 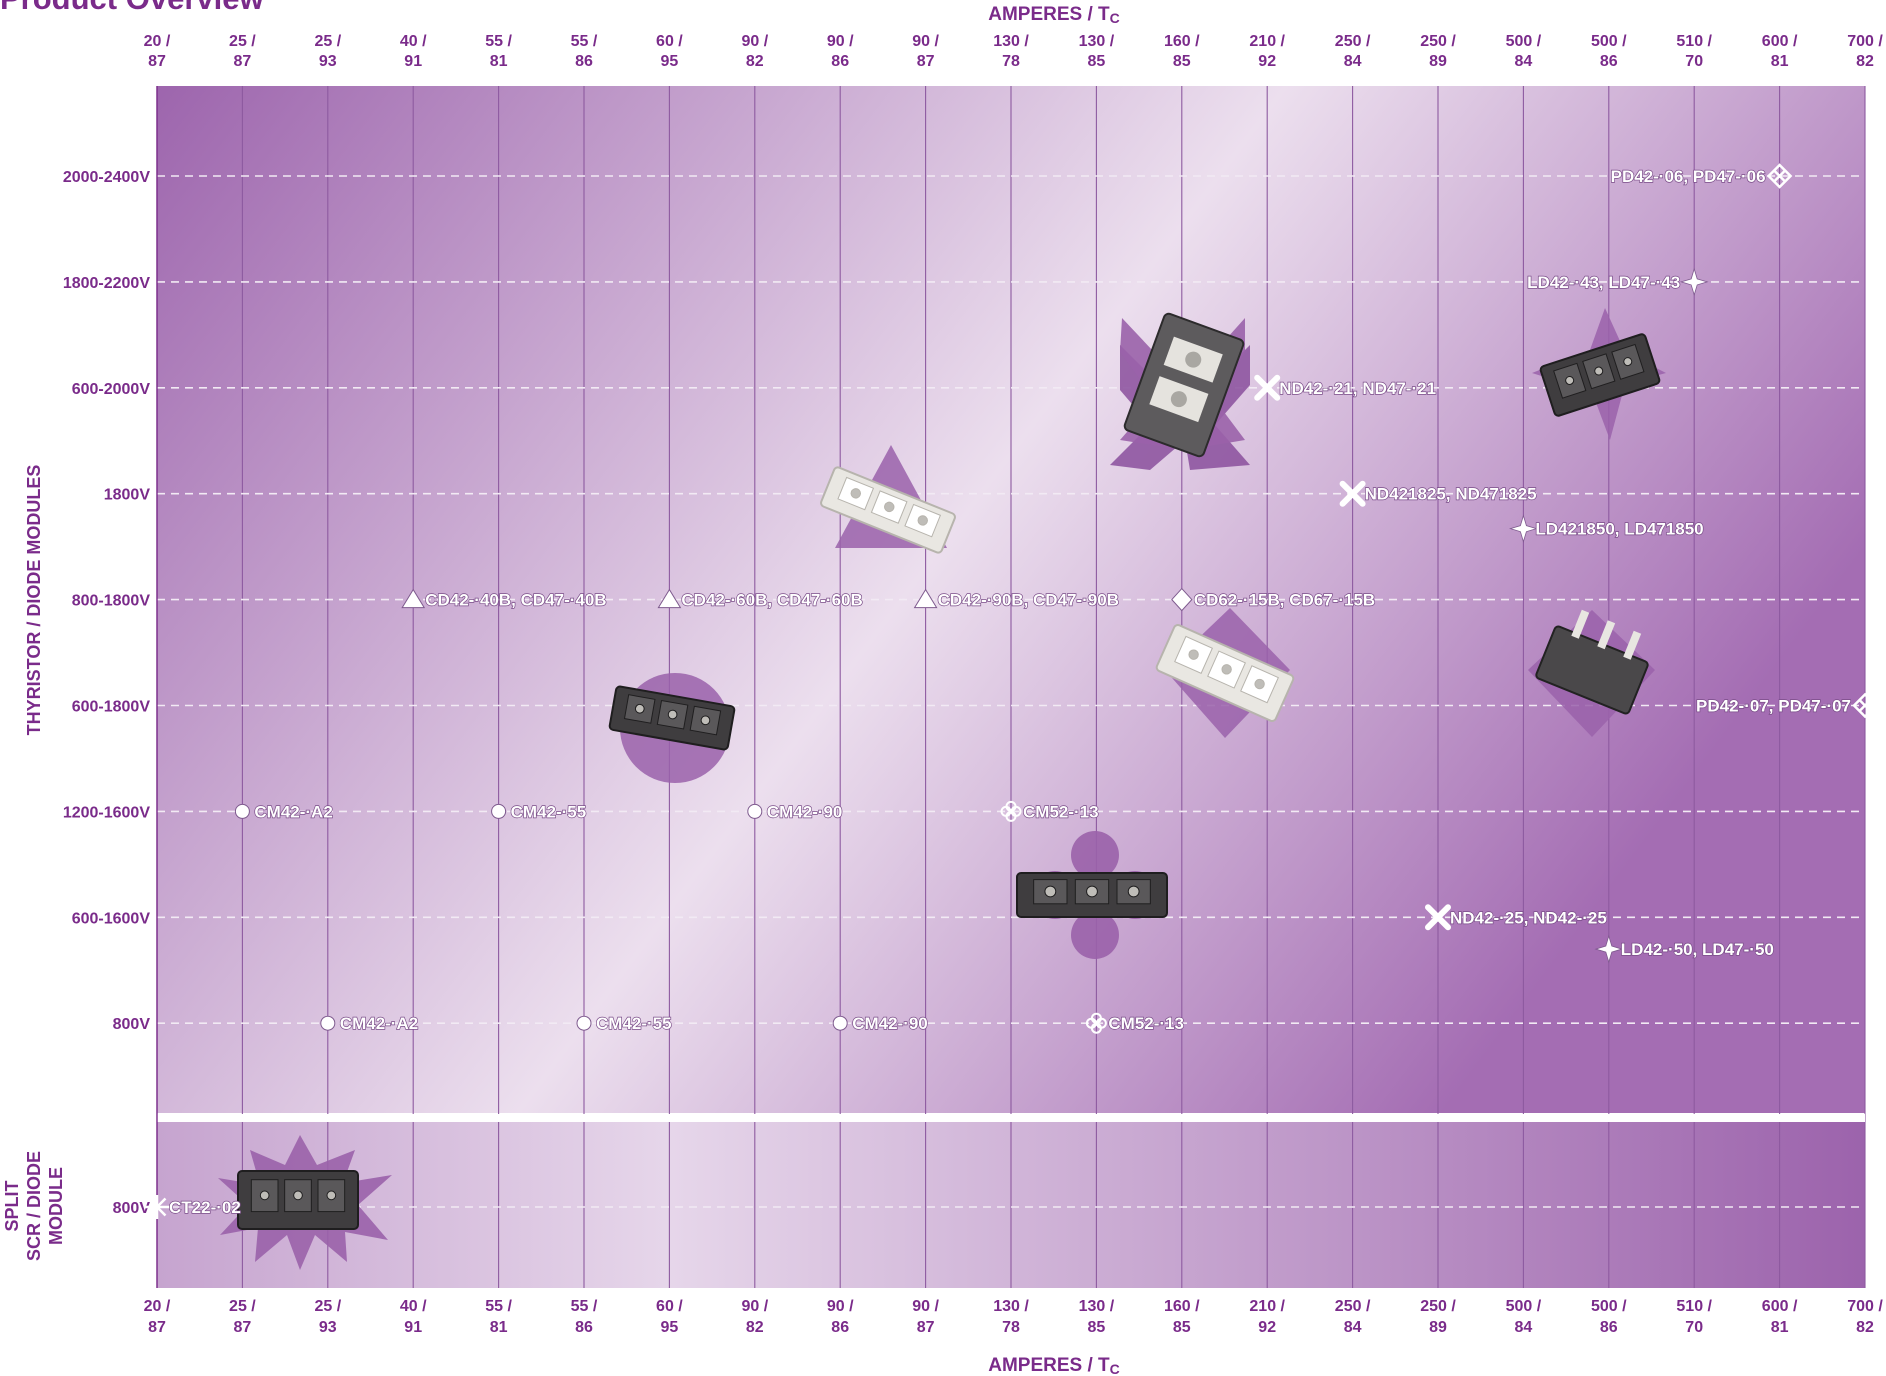 What do you see at coordinates (504, 599) in the screenshot?
I see `data-point: CD42-·40B, CD47-·40B` at bounding box center [504, 599].